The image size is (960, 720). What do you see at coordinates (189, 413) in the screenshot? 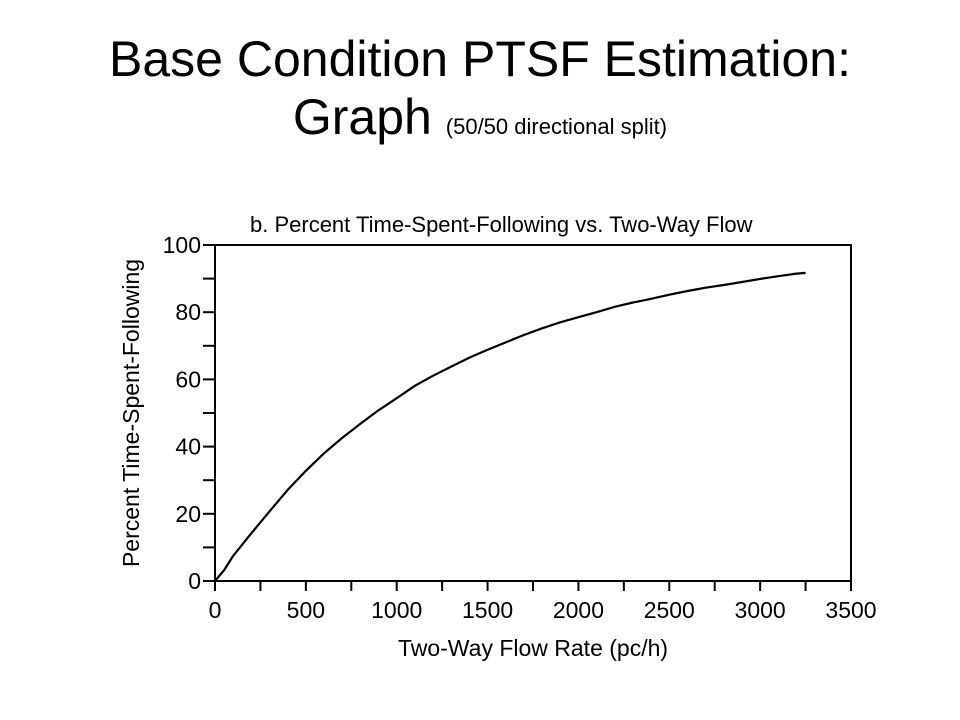
I see `y-axis: 0 20 40 60 80 100` at bounding box center [189, 413].